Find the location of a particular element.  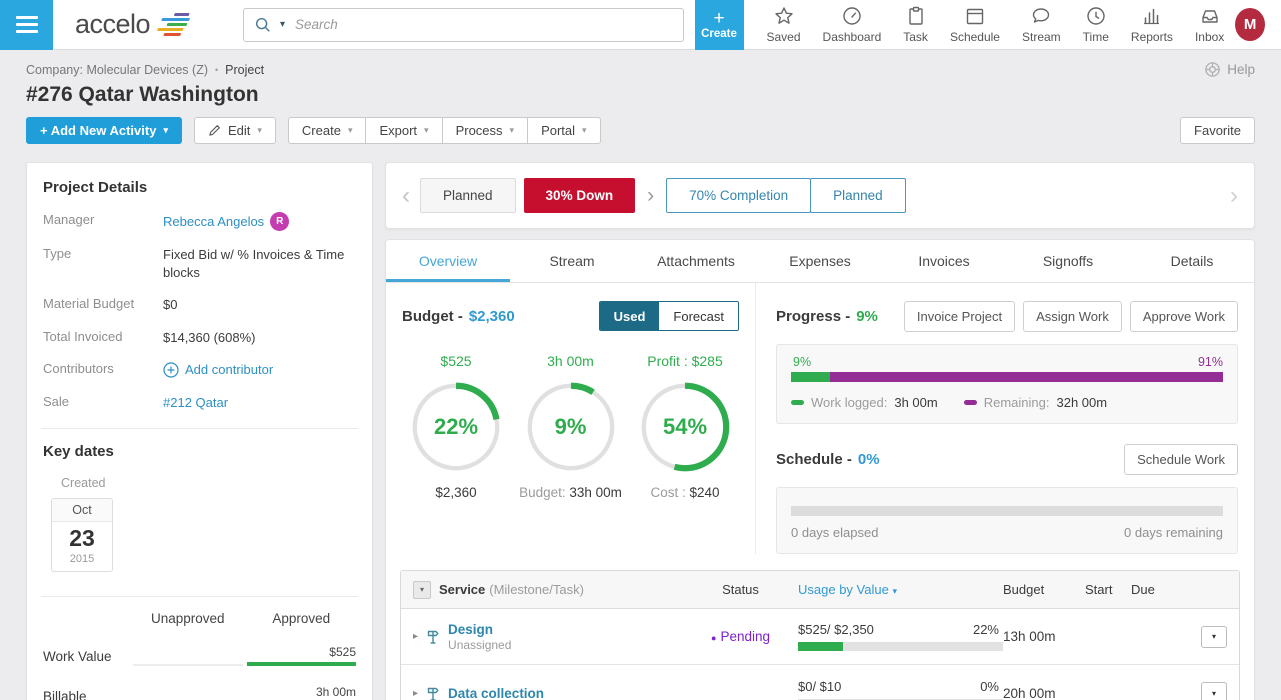

create-button: + Create is located at coordinates (719, 25).